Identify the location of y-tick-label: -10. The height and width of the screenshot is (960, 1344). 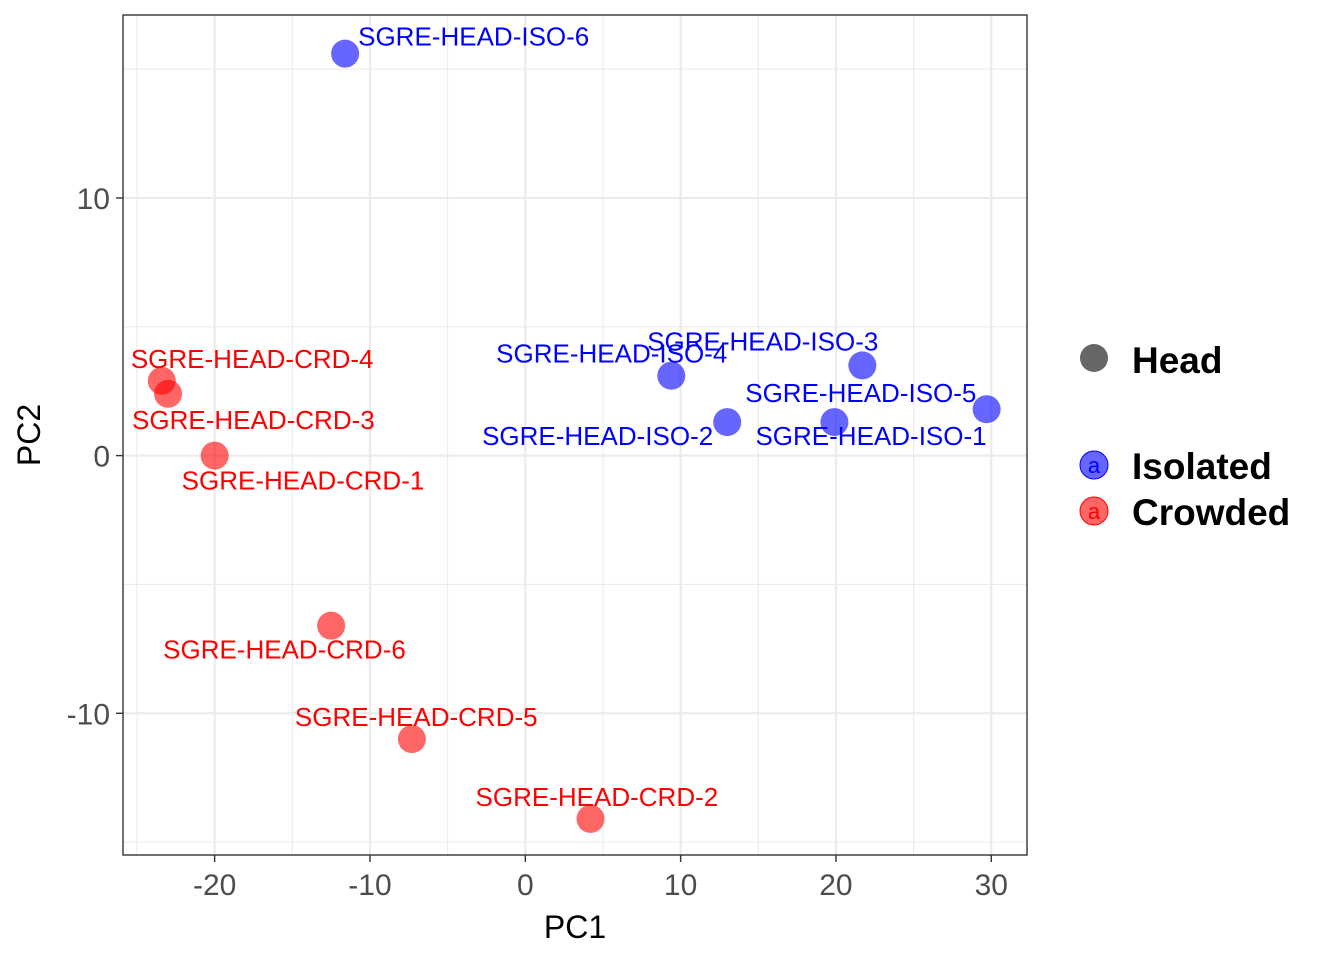
(88, 714).